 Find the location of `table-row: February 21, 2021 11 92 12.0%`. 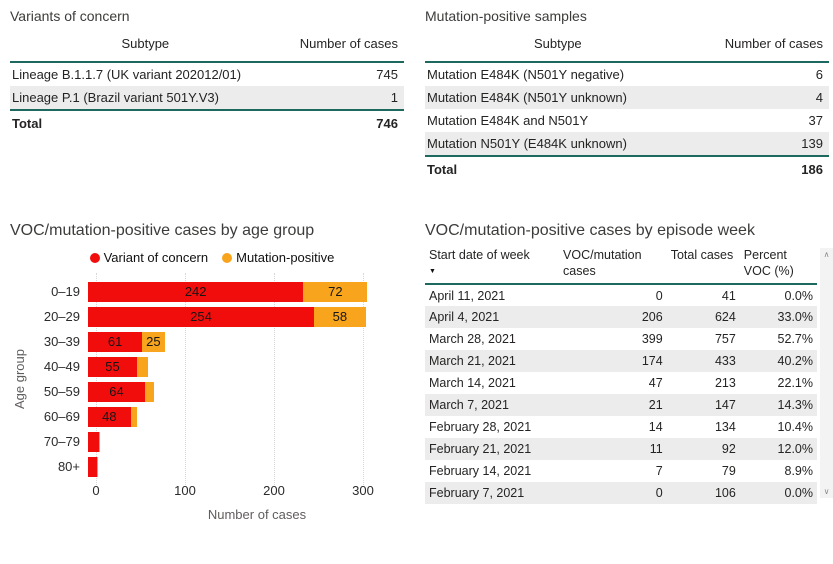

table-row: February 21, 2021 11 92 12.0% is located at coordinates (621, 449).